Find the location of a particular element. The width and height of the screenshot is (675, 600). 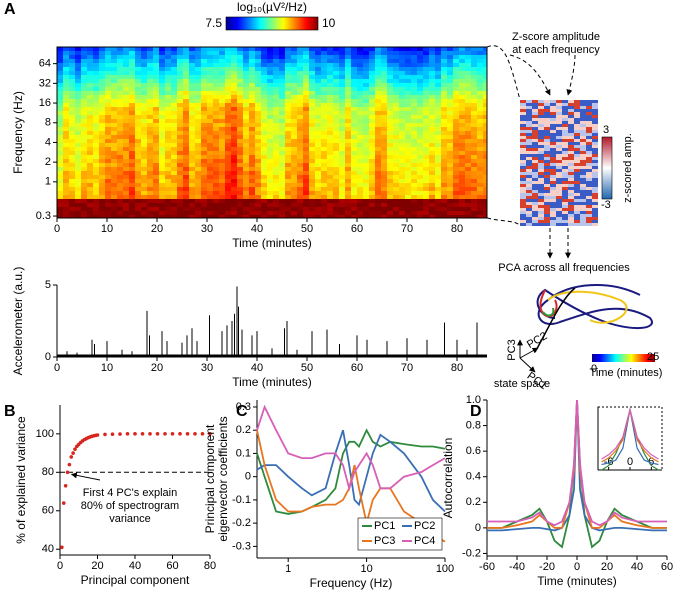

x-tick-label: 10 is located at coordinates (107, 229).